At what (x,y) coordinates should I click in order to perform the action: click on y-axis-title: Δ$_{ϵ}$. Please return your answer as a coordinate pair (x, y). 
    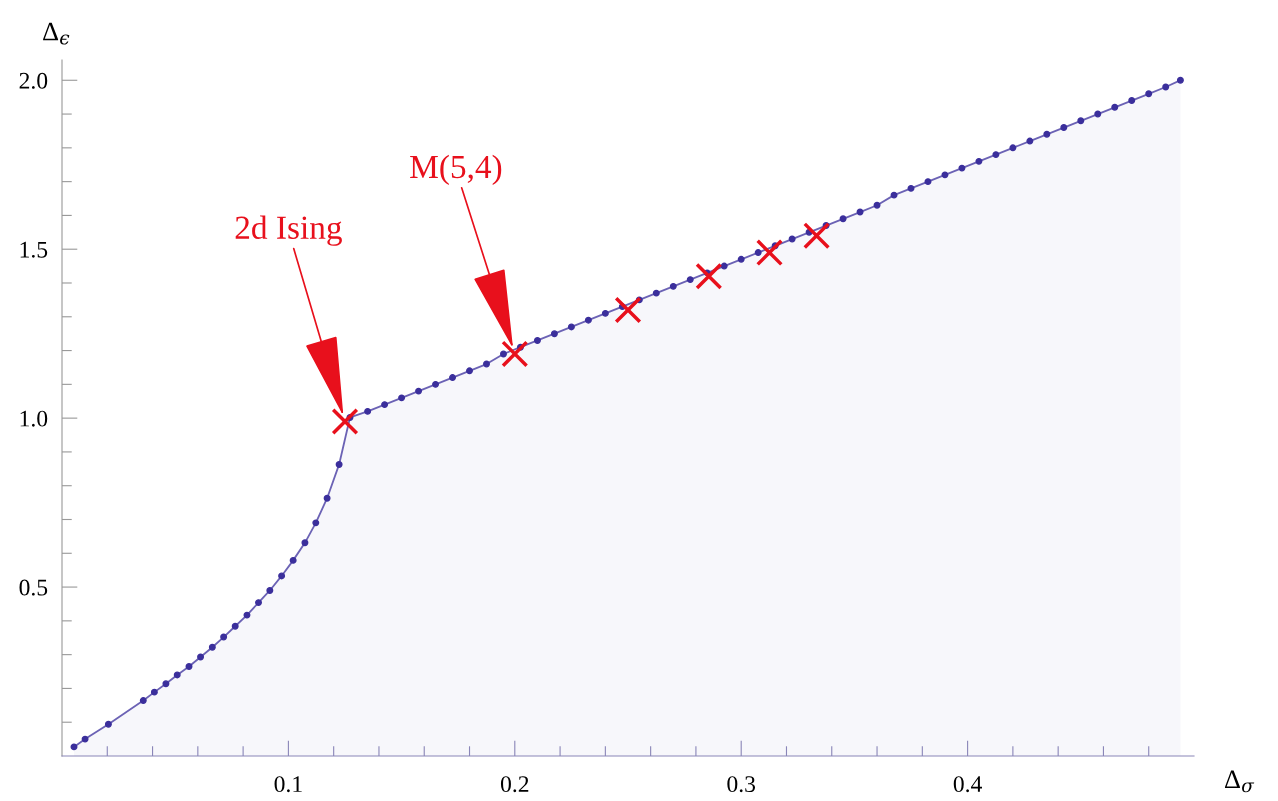
    Looking at the image, I should click on (56, 33).